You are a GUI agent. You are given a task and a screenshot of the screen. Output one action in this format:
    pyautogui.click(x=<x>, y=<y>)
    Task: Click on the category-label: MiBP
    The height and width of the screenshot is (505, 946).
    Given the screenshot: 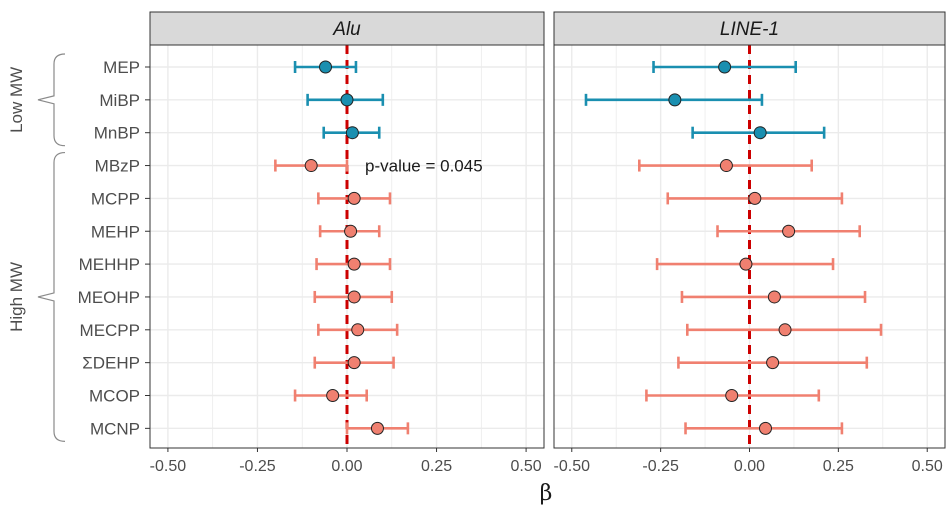 What is the action you would take?
    pyautogui.click(x=119, y=100)
    